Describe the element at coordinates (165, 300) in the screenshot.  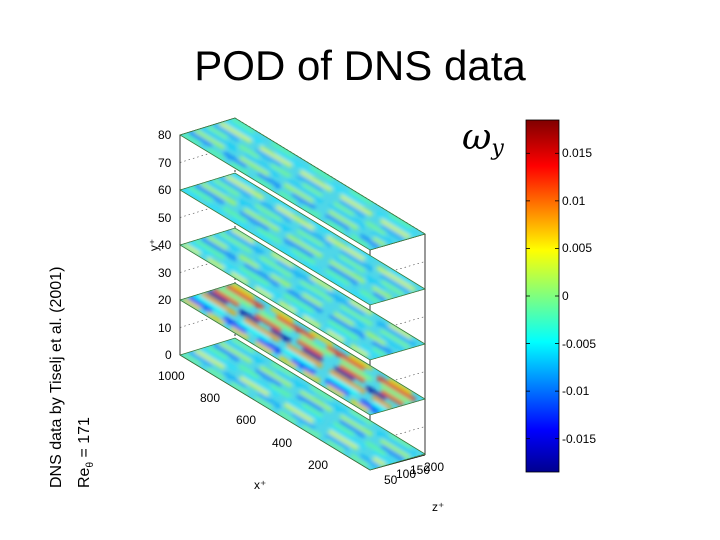
I see `y-tick-label: 20` at that location.